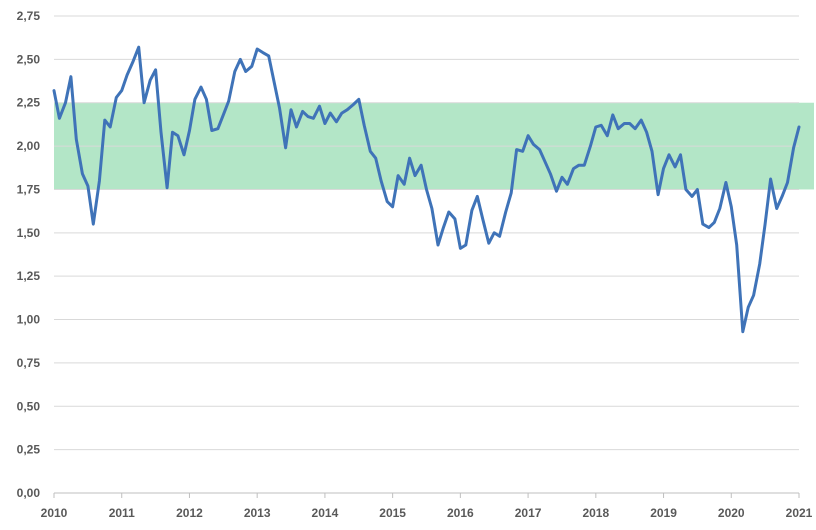 Image resolution: width=816 pixels, height=530 pixels. Describe the element at coordinates (528, 513) in the screenshot. I see `x-tick-label: 2017` at that location.